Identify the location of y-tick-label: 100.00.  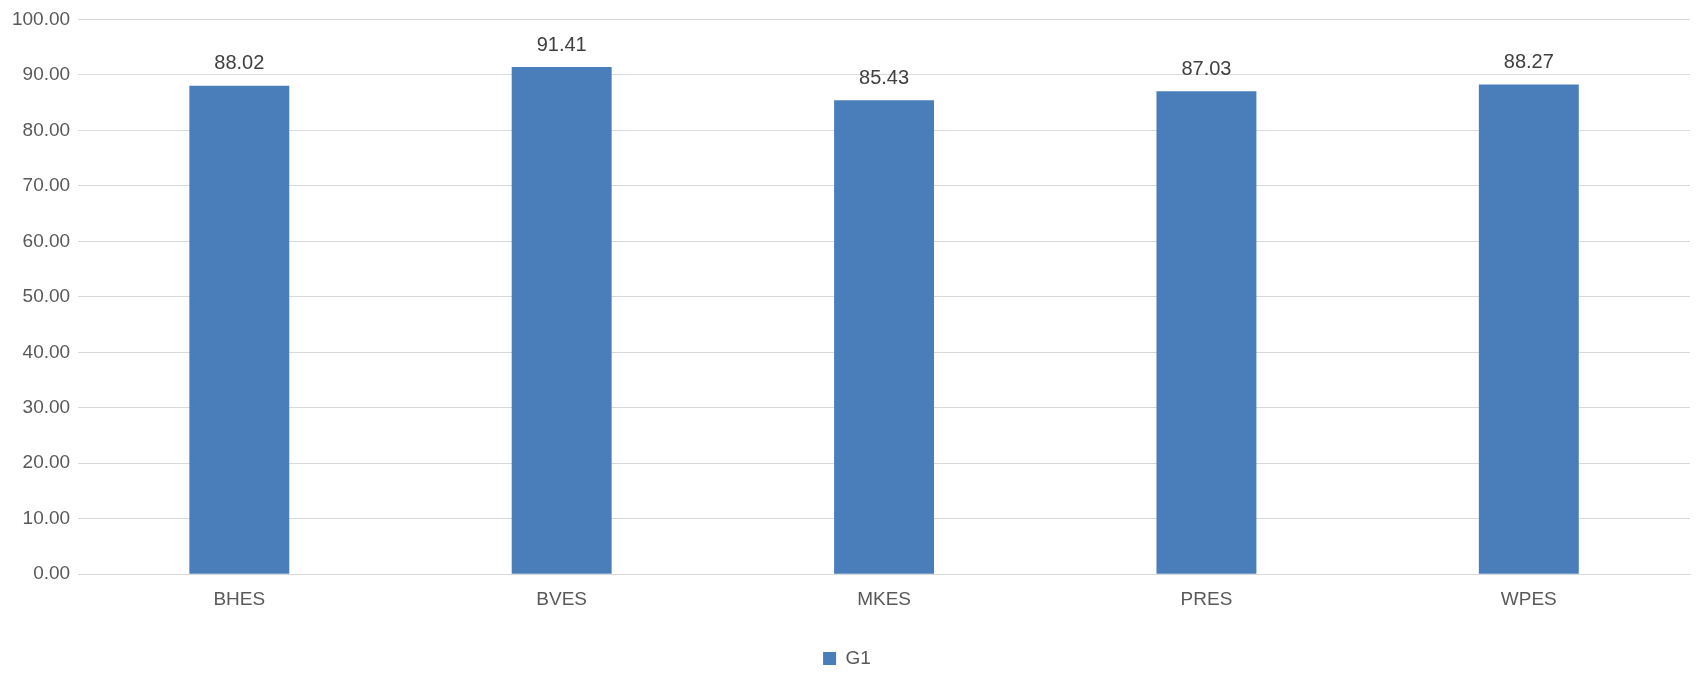
(41, 18).